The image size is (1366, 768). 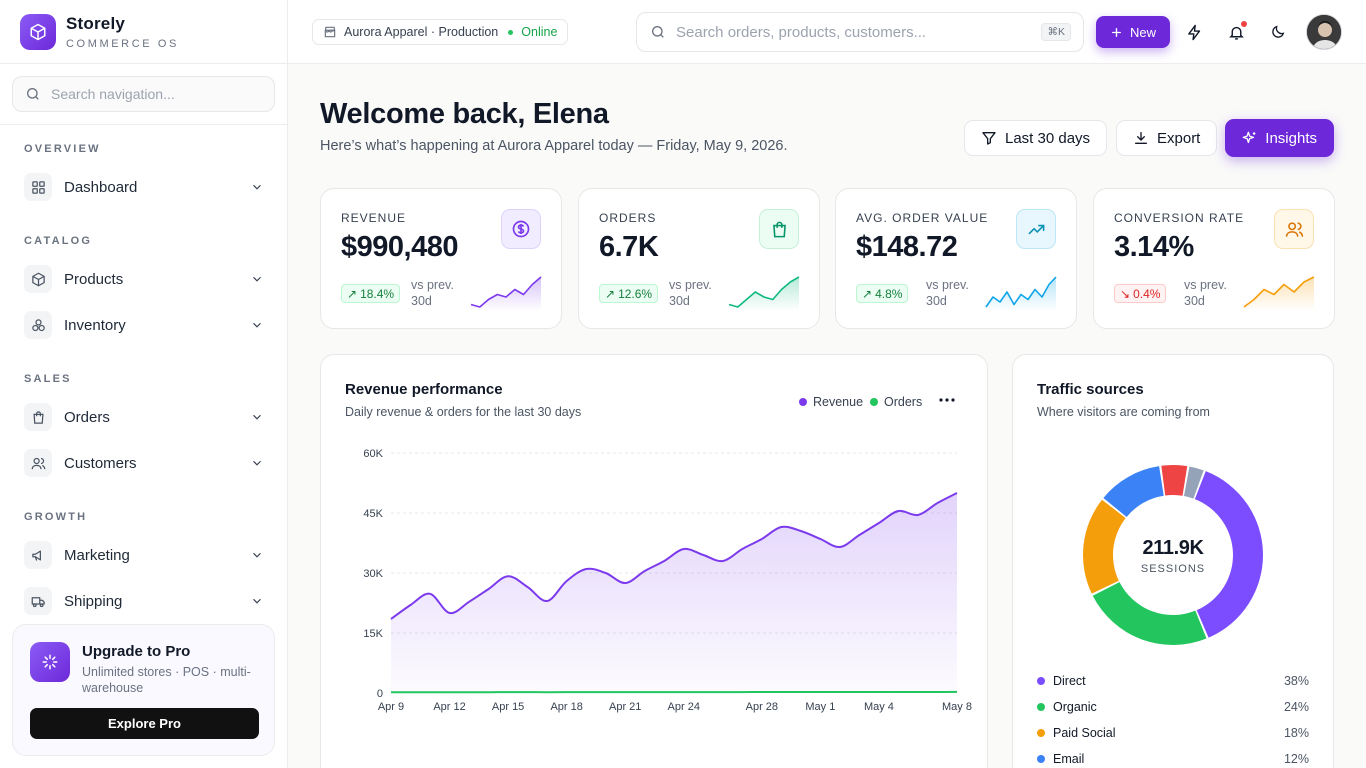 I want to click on sidebar-item-label: Inventory, so click(x=95, y=325).